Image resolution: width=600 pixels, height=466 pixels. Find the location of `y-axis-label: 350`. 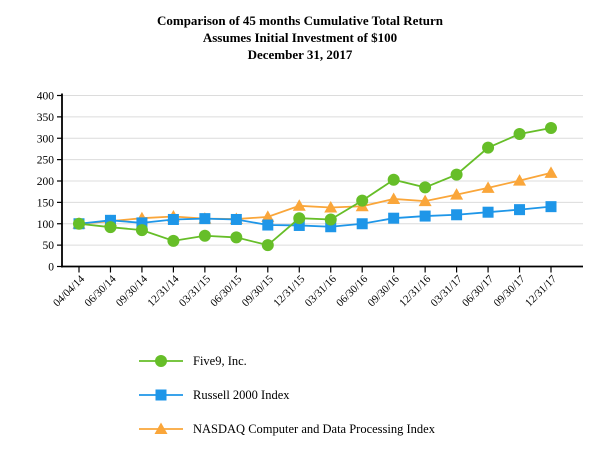

y-axis-label: 350 is located at coordinates (46, 118).